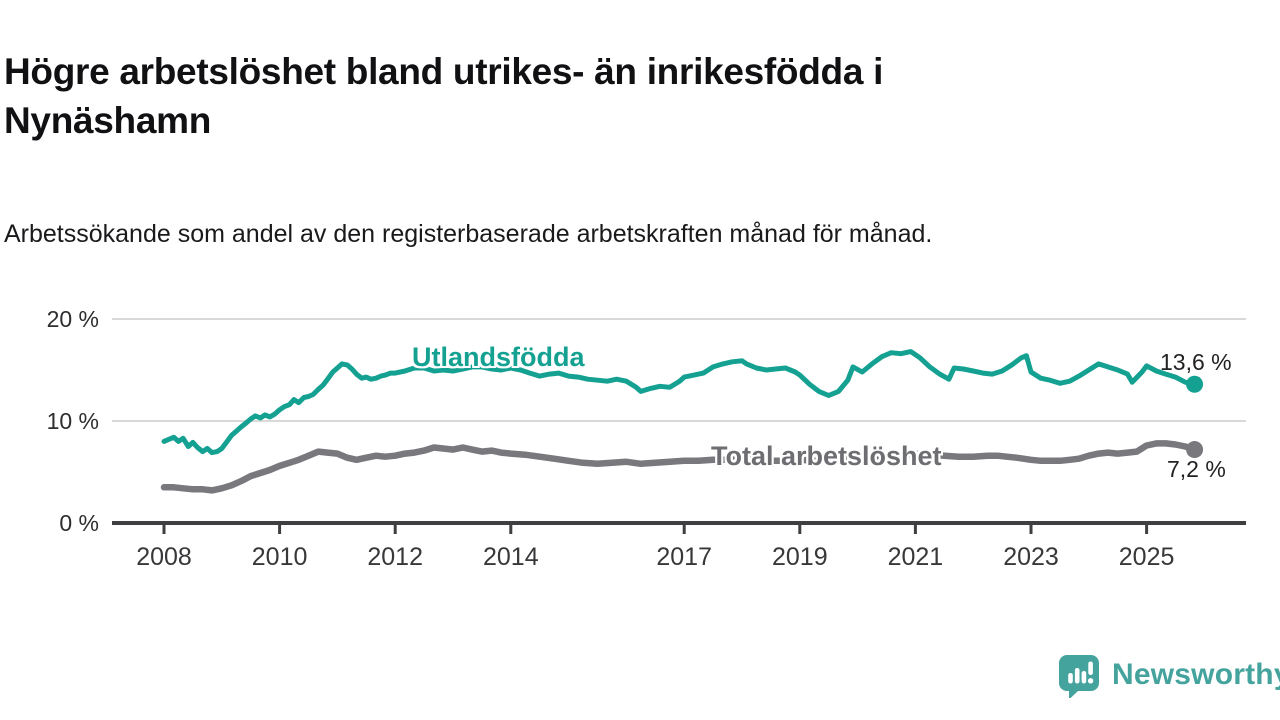 The width and height of the screenshot is (1280, 720). I want to click on y-axis-tick-label: 20 %, so click(73, 319).